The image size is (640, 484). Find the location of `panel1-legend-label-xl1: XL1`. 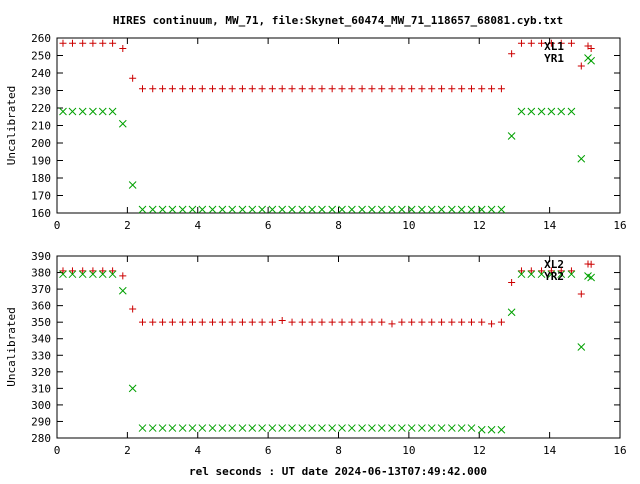

panel1-legend-label-xl1: XL1 is located at coordinates (554, 46).